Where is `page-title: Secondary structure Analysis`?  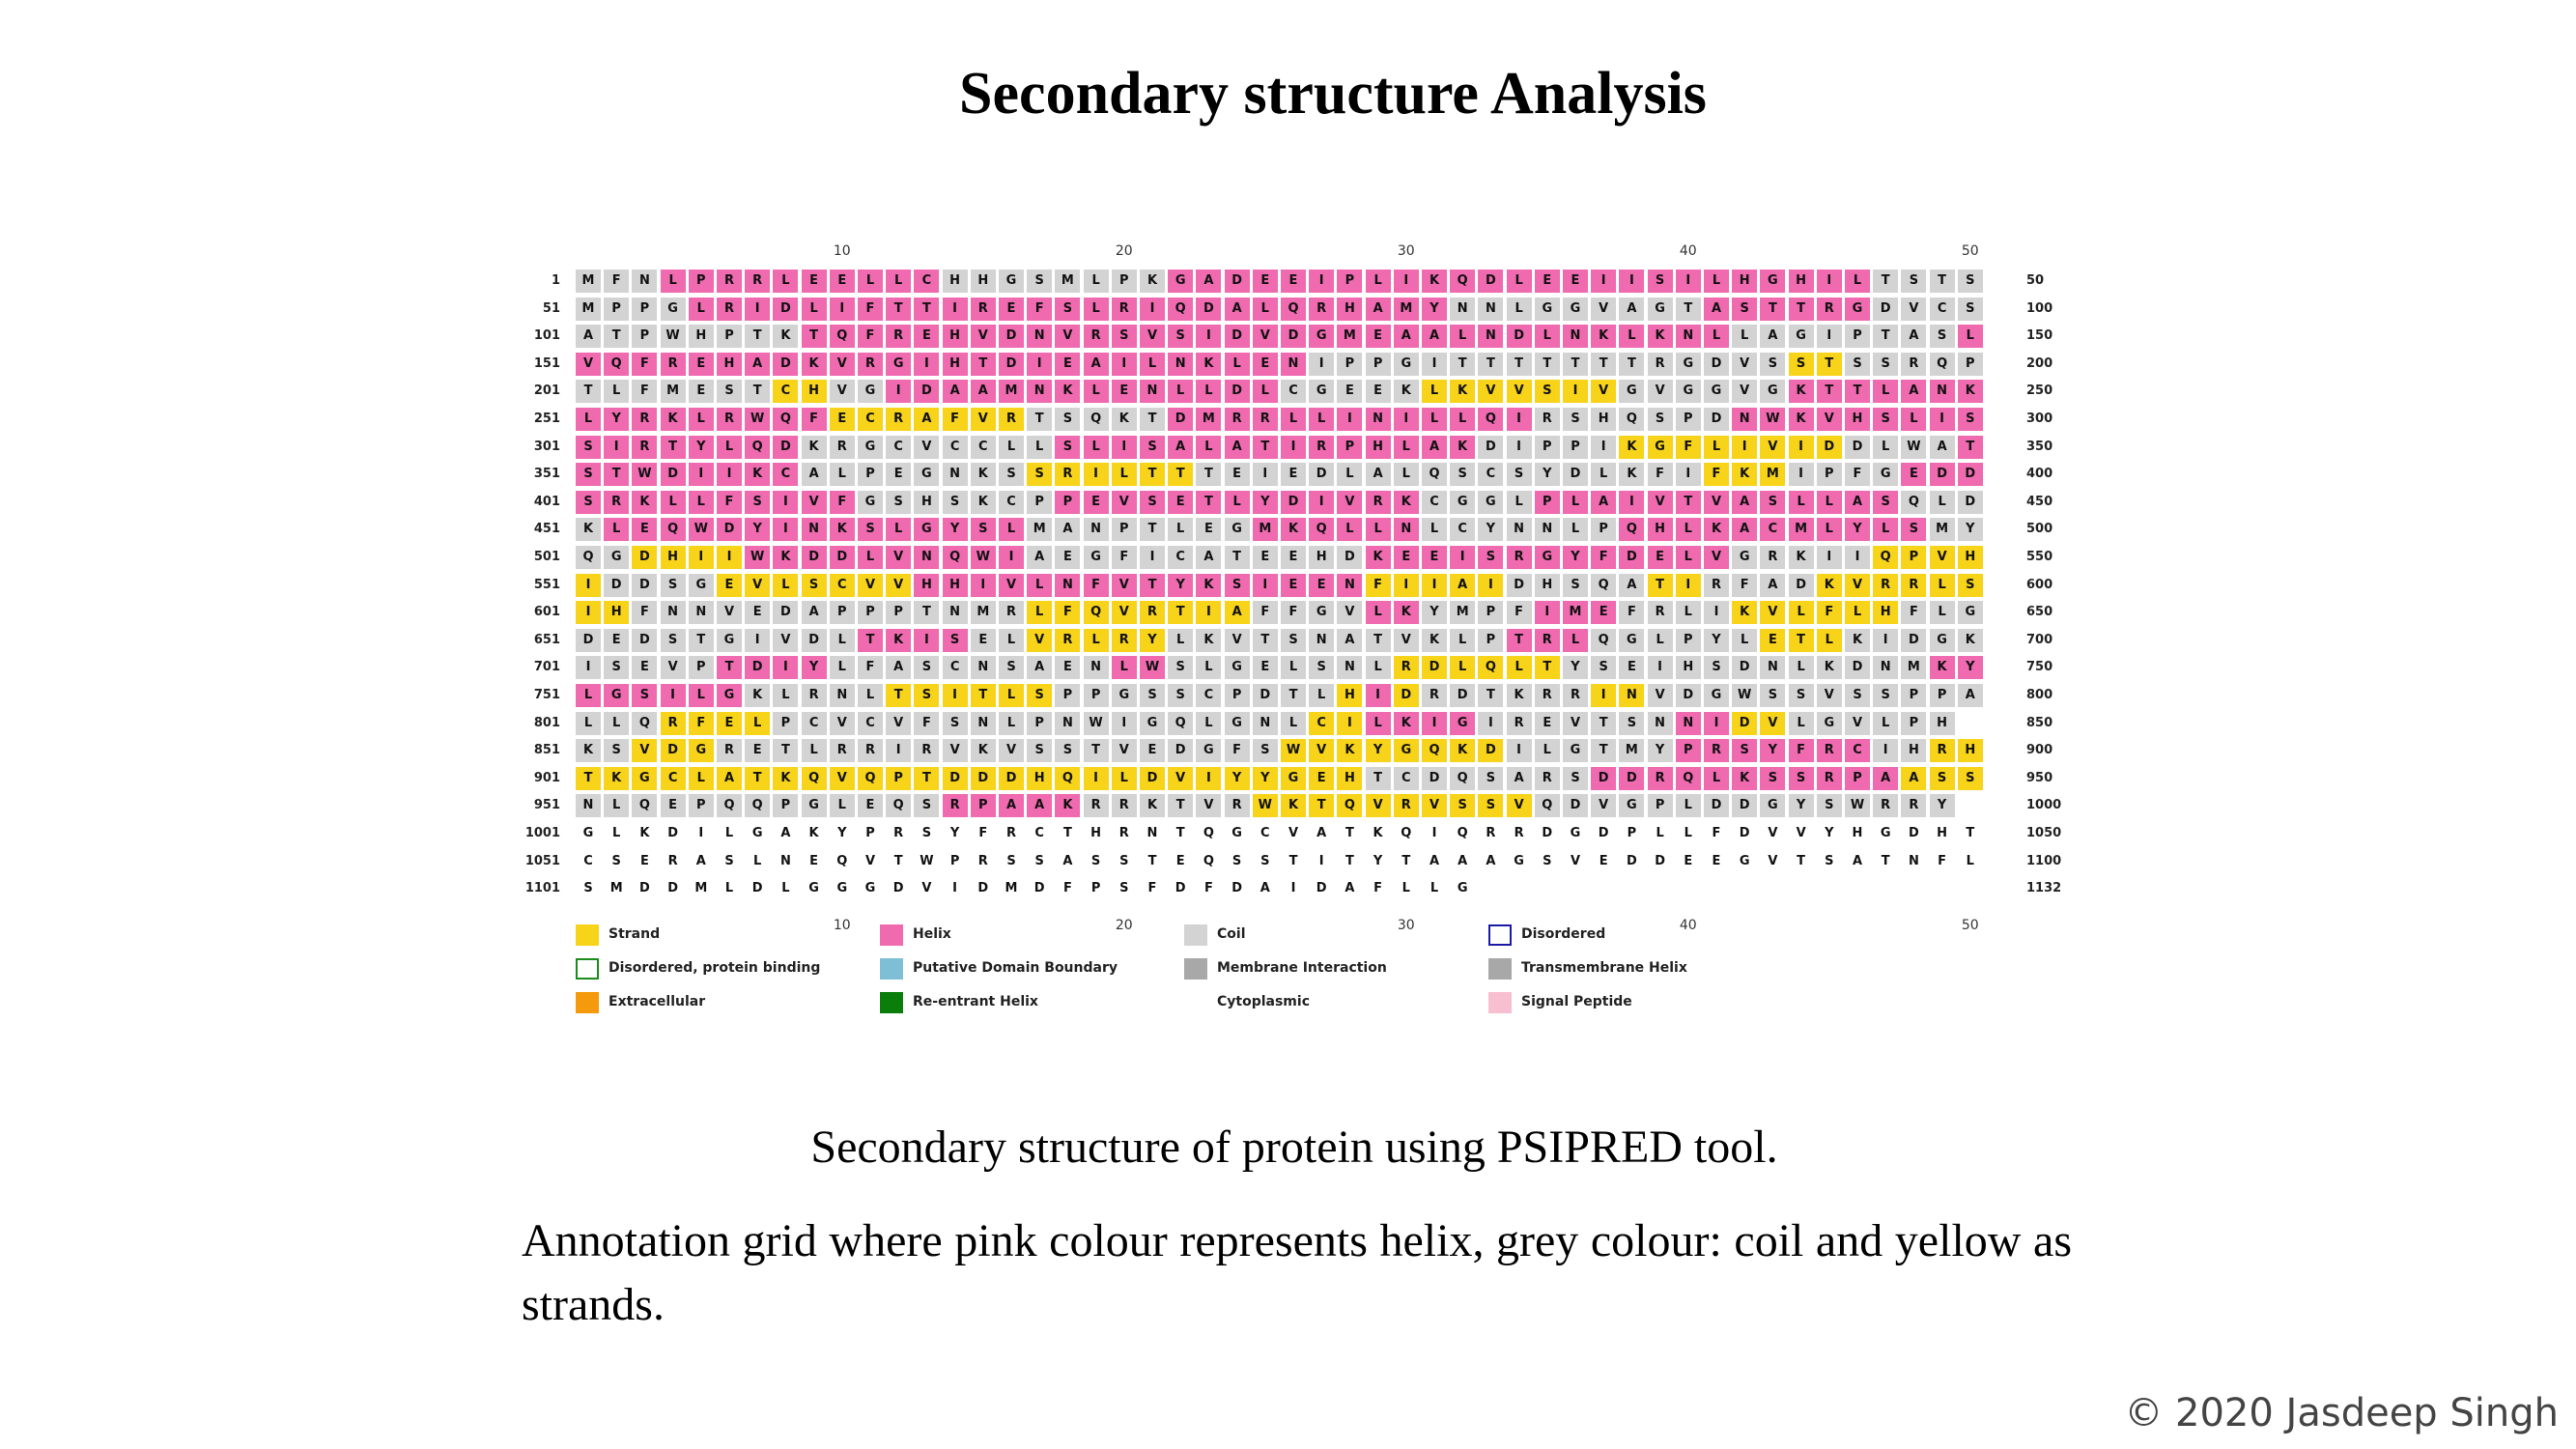 page-title: Secondary structure Analysis is located at coordinates (1333, 94).